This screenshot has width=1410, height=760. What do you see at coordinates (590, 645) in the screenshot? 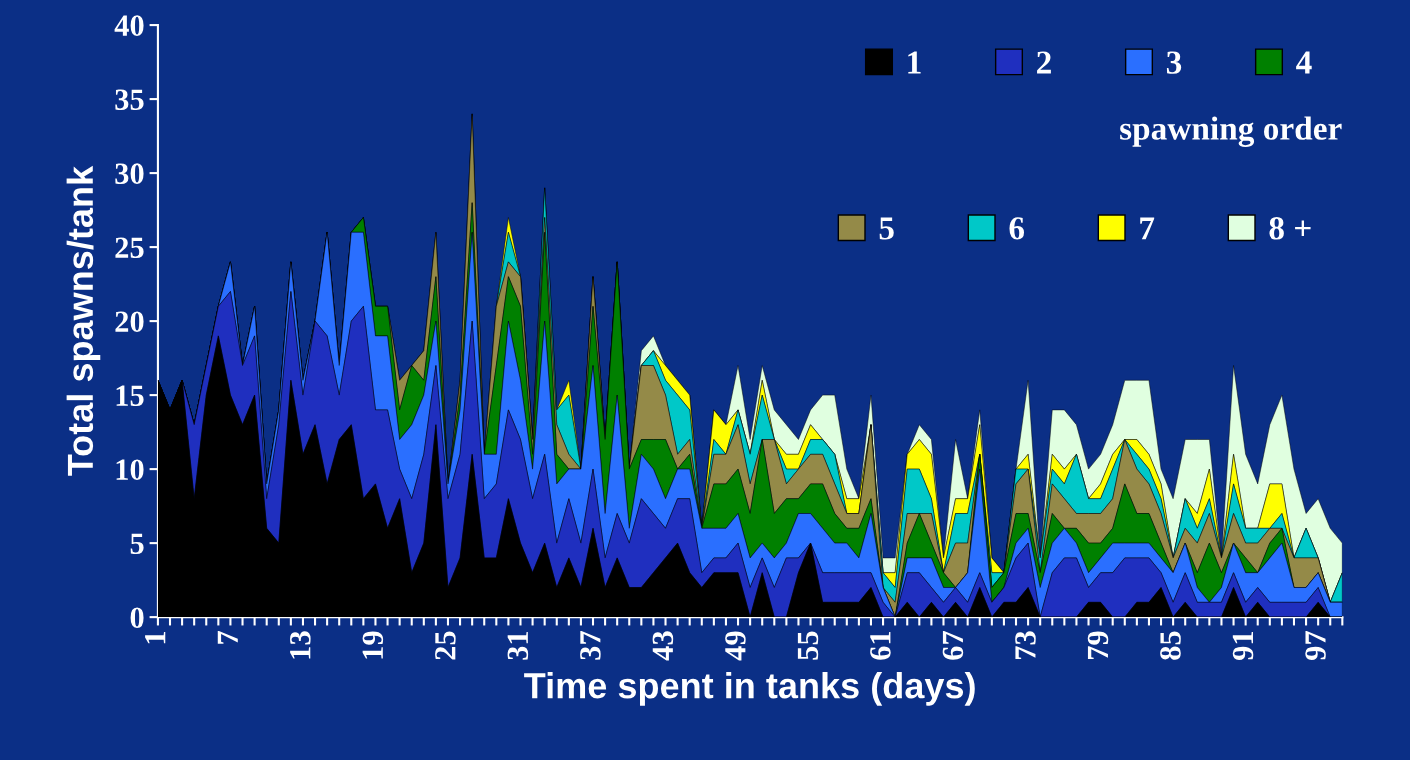
I see `x-tick-label: 37` at bounding box center [590, 645].